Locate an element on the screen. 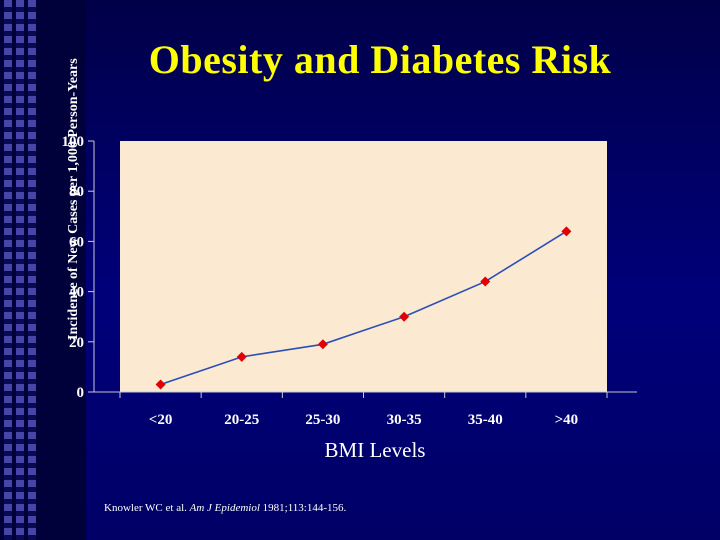 This screenshot has height=540, width=720. x-tick-label: 20-25 is located at coordinates (241, 420).